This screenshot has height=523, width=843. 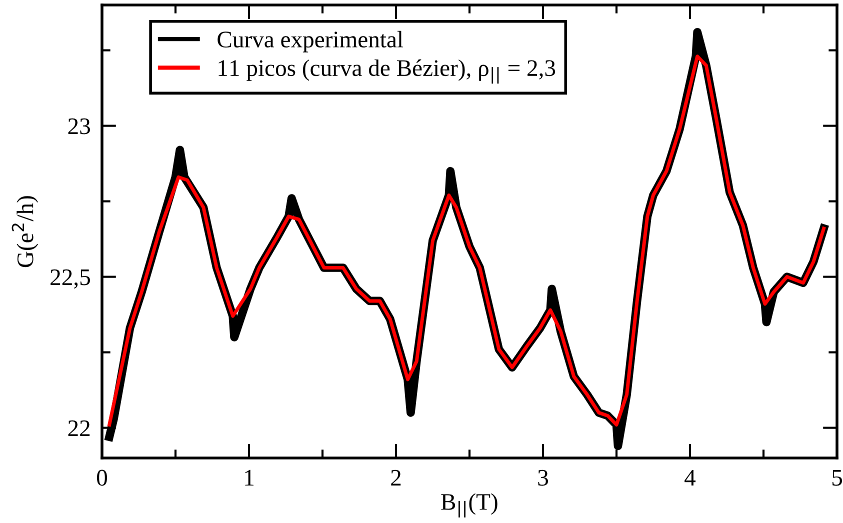 What do you see at coordinates (70, 279) in the screenshot?
I see `y-tick-label: 22,5` at bounding box center [70, 279].